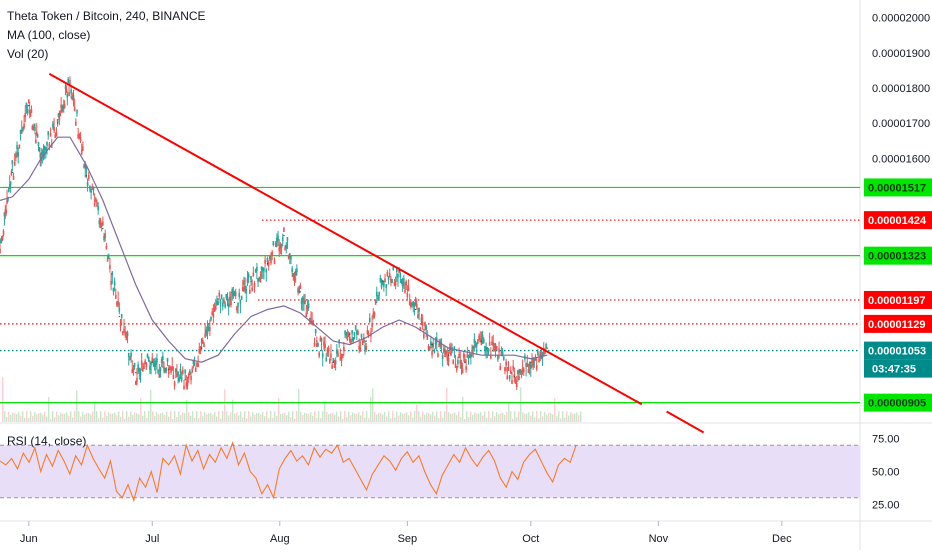 Image resolution: width=932 pixels, height=555 pixels. Describe the element at coordinates (897, 257) in the screenshot. I see `level-badge-text: 0.00001323` at that location.